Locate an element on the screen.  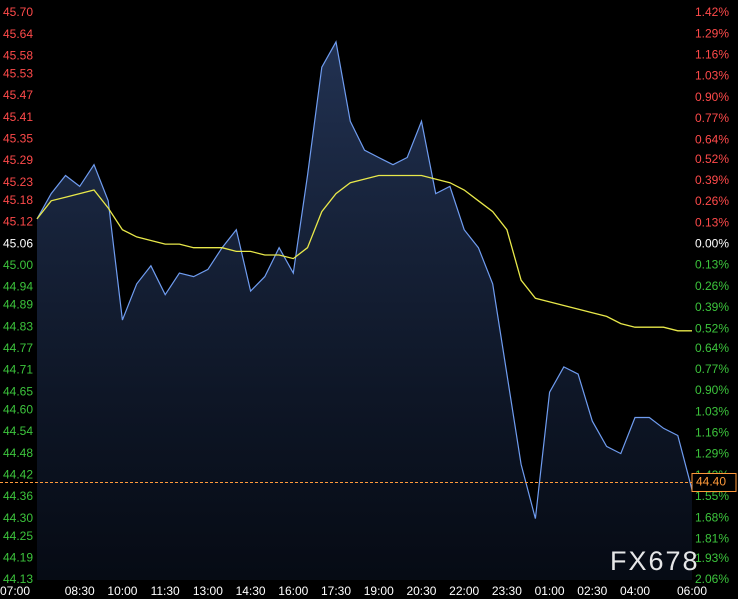
y-tick-label: 44.54 is located at coordinates (18, 431).